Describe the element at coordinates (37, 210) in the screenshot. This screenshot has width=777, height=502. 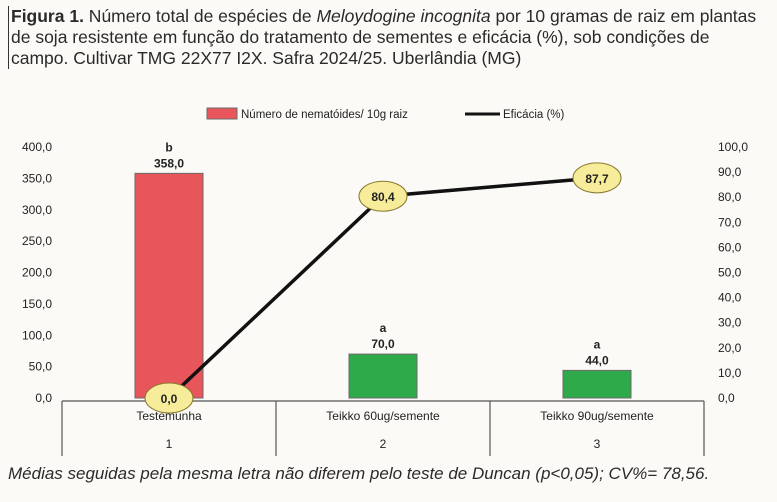
I see `y-left-tick-label: 300,0` at that location.